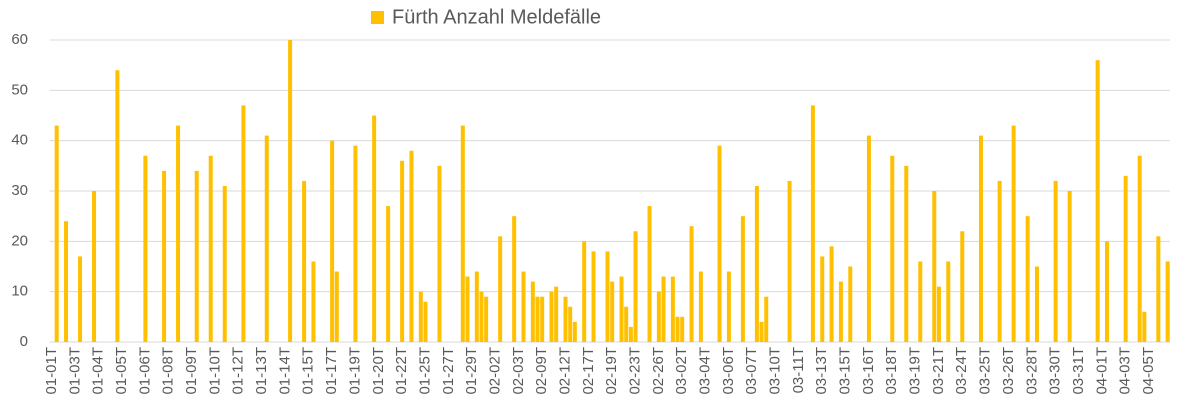  Describe the element at coordinates (775, 371) in the screenshot. I see `x-tick-label: 03-10T` at that location.